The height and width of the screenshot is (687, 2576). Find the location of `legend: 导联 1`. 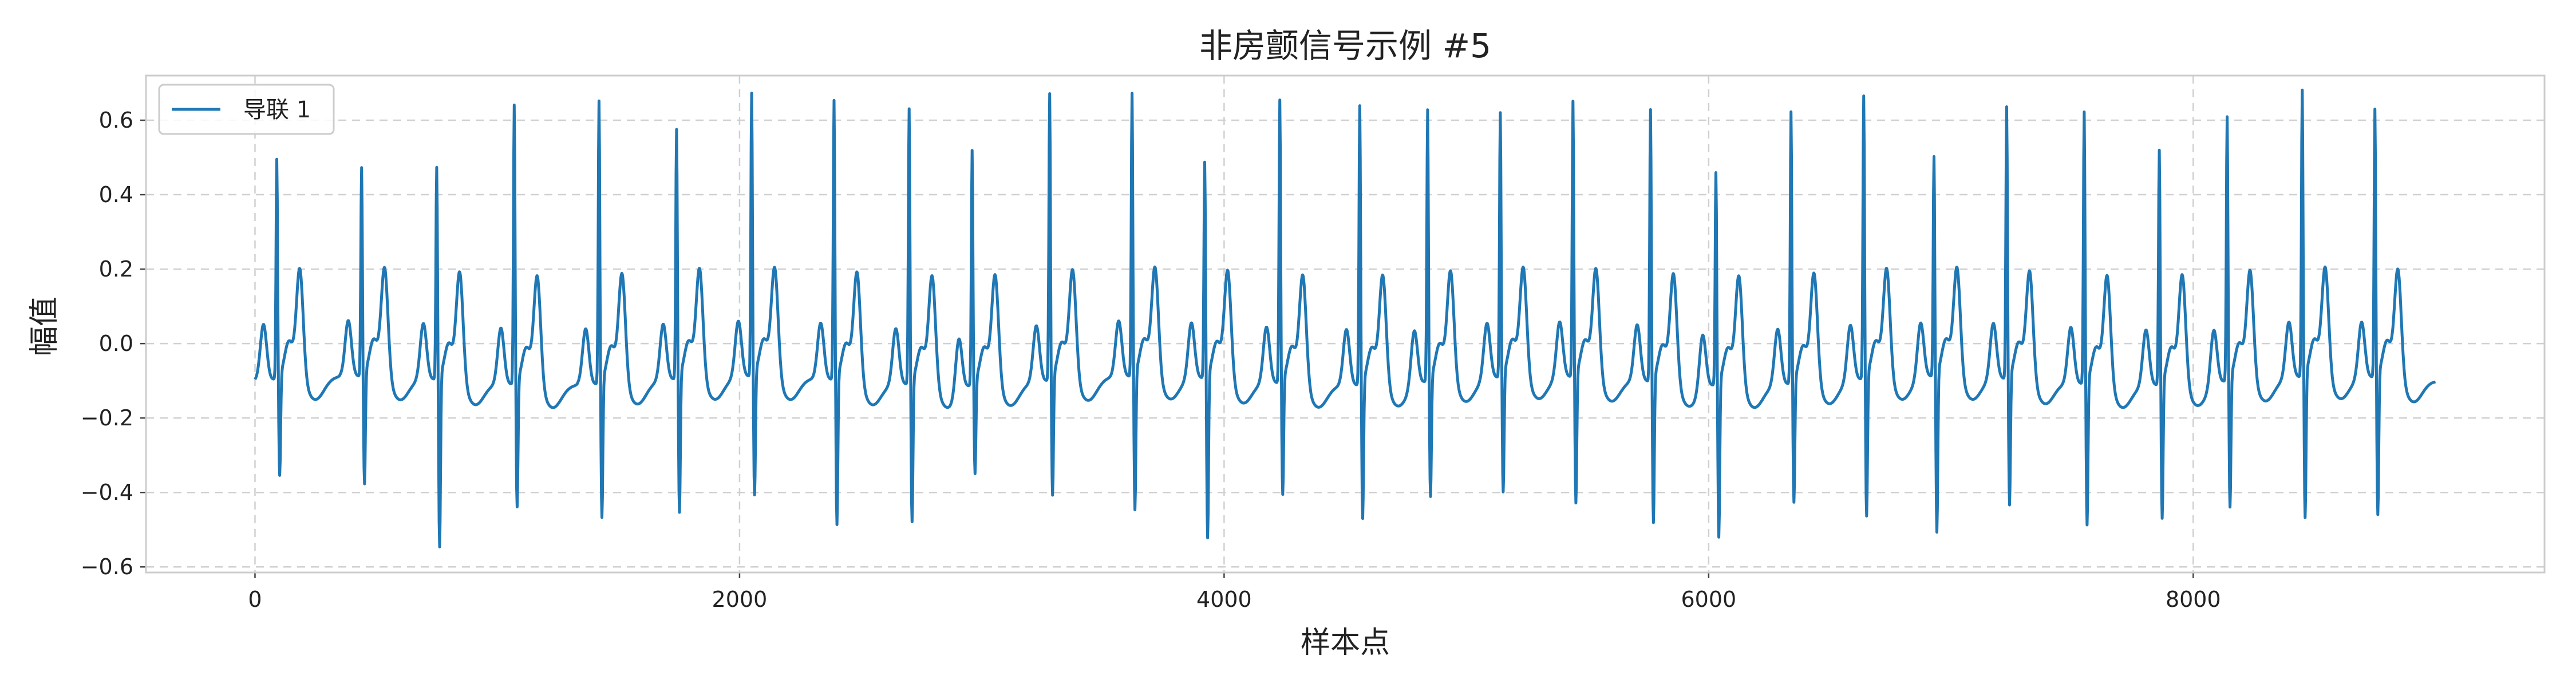

legend: 导联 1 is located at coordinates (246, 109).